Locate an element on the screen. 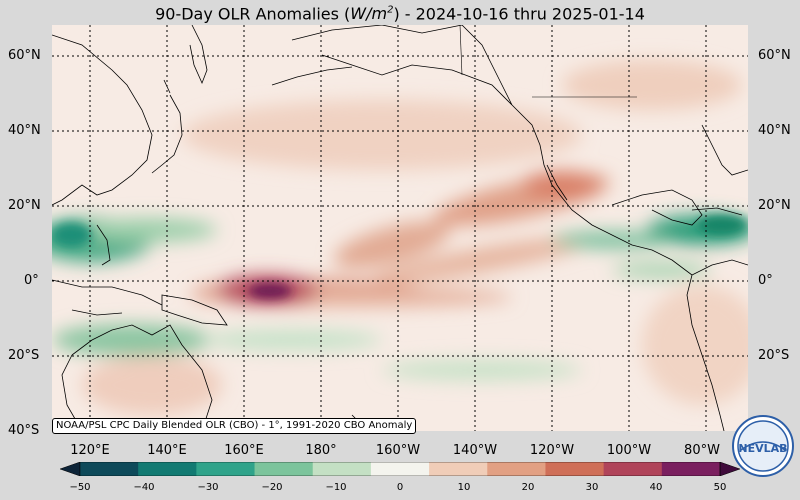  lat-label-20s-right: 20°S is located at coordinates (774, 355).